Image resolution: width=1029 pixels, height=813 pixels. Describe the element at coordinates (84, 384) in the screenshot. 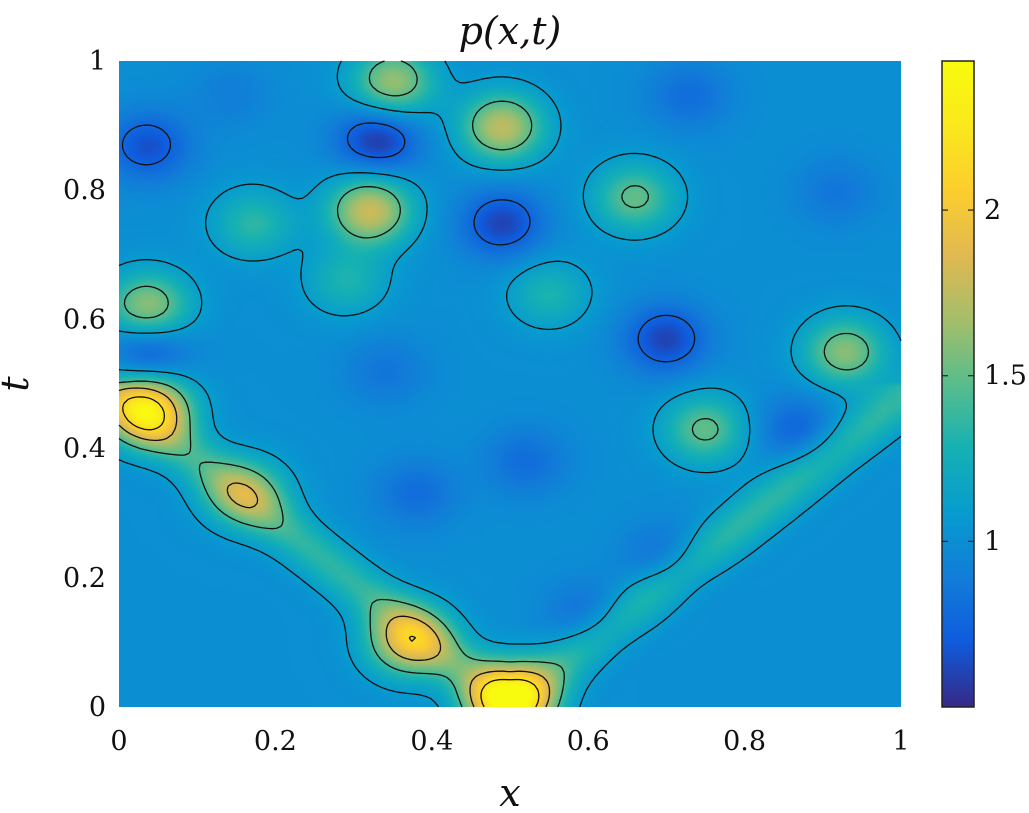

I see `y-axis-ticks: 0 0.2 0.4 0.6 0.8 1` at that location.